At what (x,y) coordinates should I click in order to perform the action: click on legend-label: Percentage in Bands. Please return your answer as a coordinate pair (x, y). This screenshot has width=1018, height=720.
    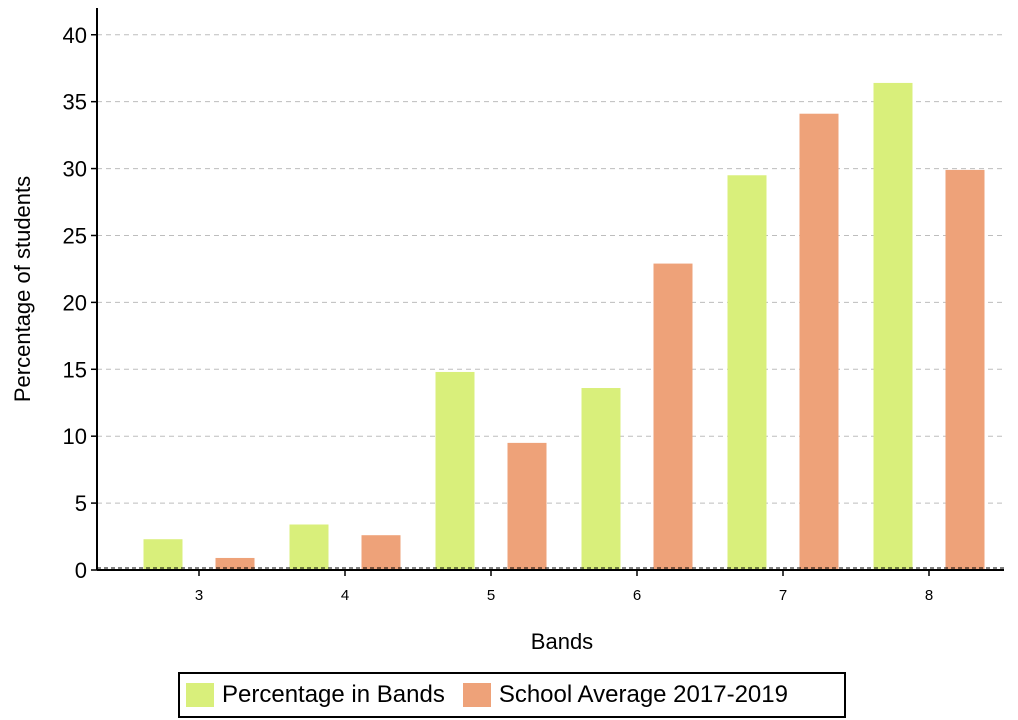
    Looking at the image, I should click on (333, 694).